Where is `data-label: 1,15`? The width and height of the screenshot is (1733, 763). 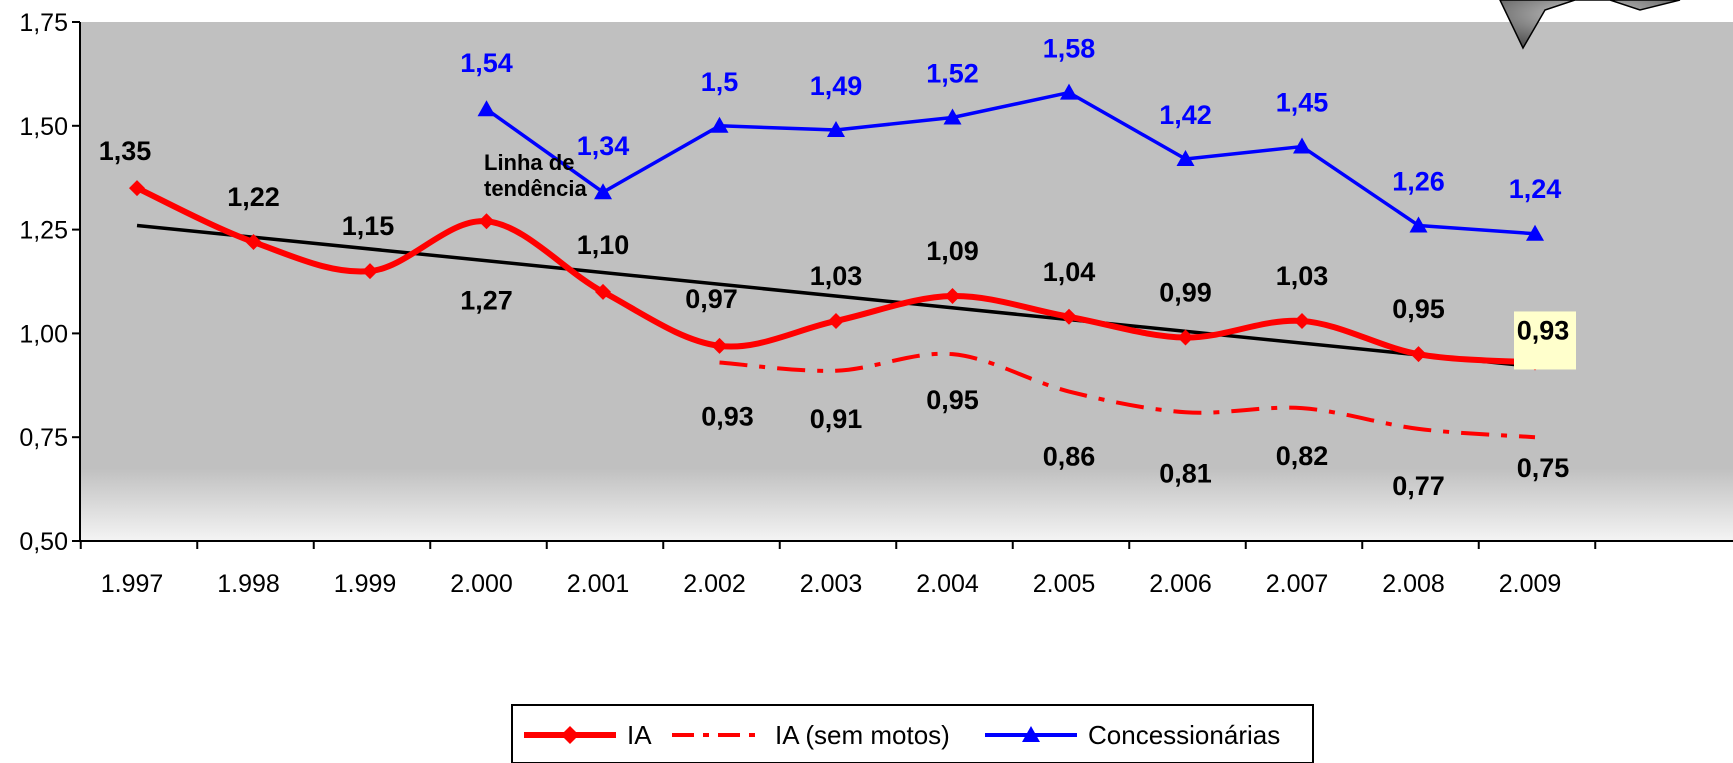
data-label: 1,15 is located at coordinates (368, 226).